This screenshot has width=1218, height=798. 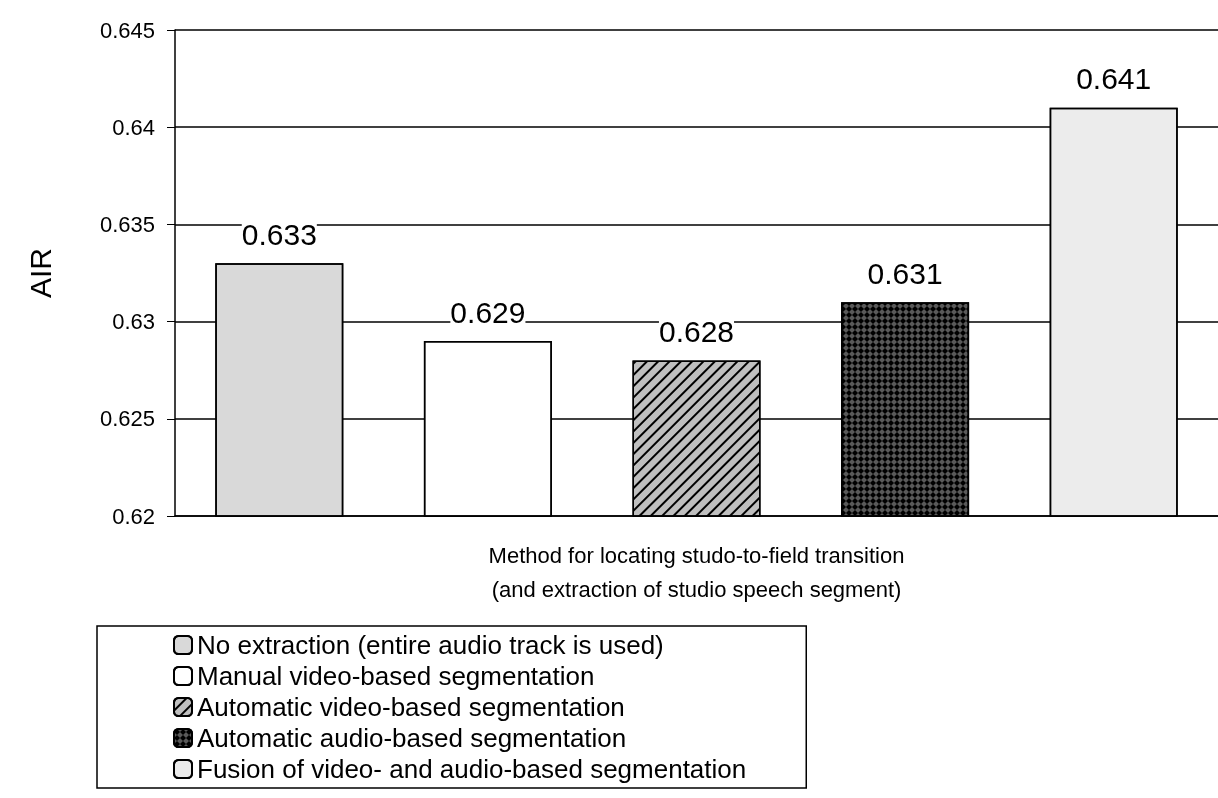 I want to click on y-tick-label: 0.63, so click(x=133, y=322).